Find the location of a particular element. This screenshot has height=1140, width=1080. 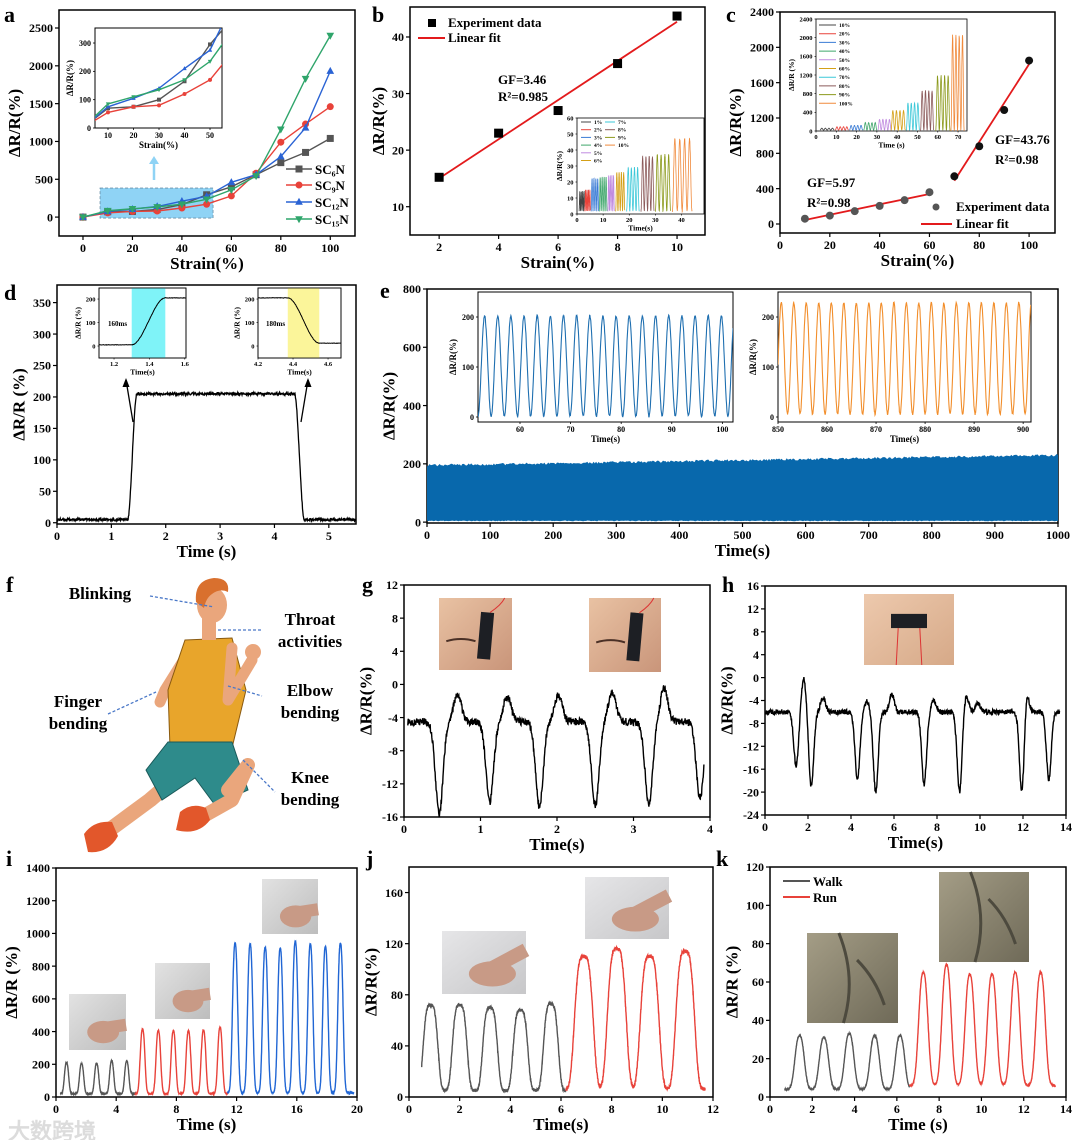

cycling-signal-area is located at coordinates (742, 488).